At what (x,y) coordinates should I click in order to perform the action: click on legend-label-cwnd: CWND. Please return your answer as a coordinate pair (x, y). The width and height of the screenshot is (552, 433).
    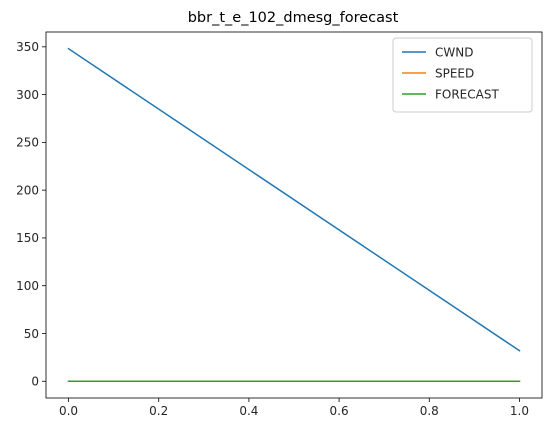
    Looking at the image, I should click on (454, 52).